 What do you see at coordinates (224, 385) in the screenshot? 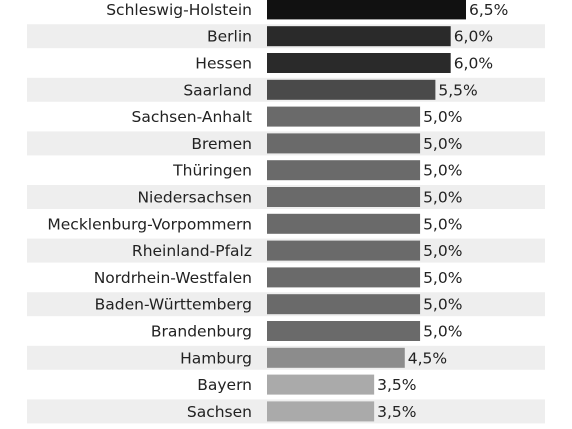
I see `category-label: Bayern` at bounding box center [224, 385].